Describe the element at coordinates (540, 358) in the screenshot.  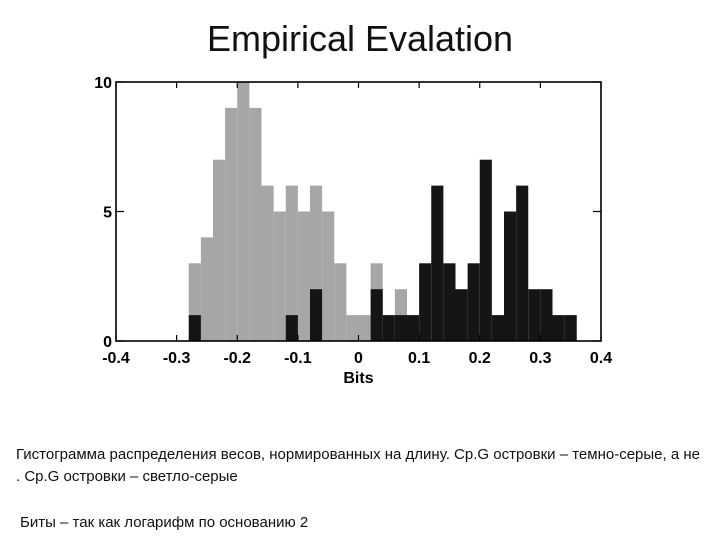
I see `x-tick-label: 0.3` at that location.